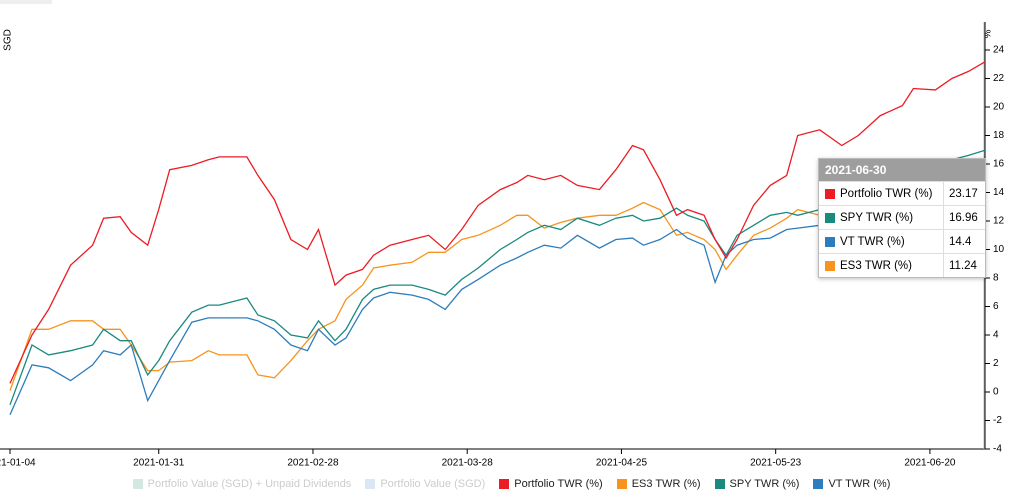 This screenshot has width=1023, height=500. I want to click on tooltip-name: SPY TWR (%), so click(877, 217).